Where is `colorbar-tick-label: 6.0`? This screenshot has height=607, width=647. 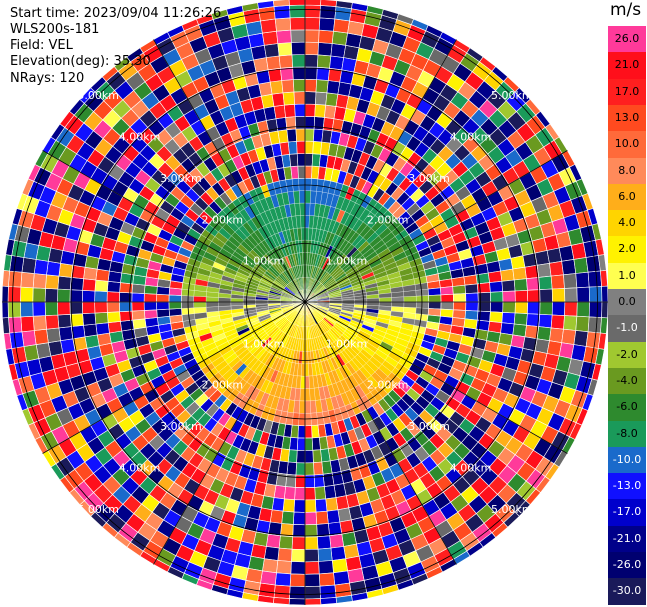 colorbar-tick-label: 6.0 is located at coordinates (627, 196).